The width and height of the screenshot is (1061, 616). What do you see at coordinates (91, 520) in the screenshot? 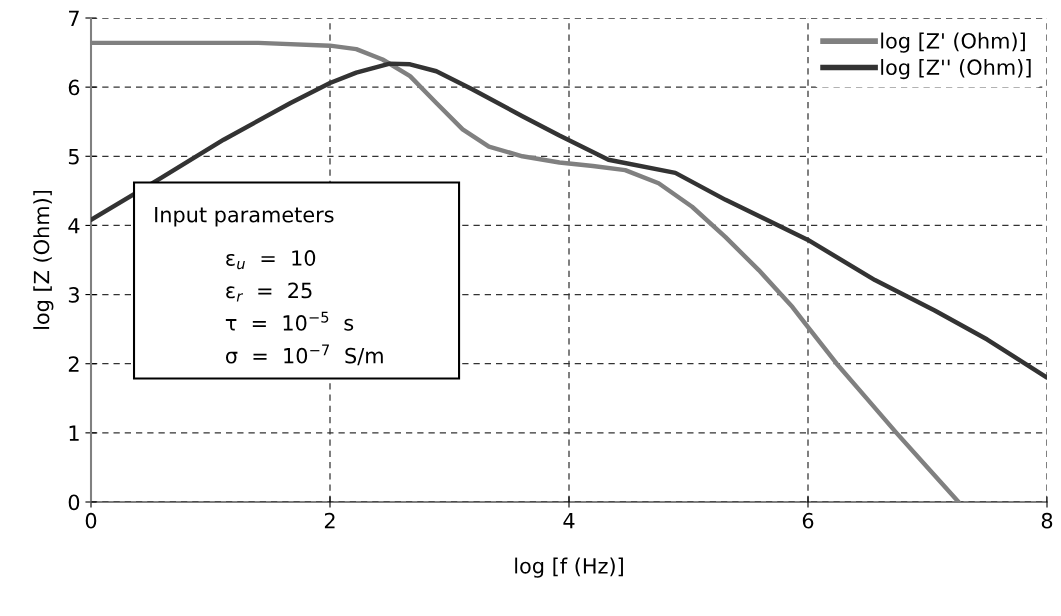
I see `x-tick-label: 0` at bounding box center [91, 520].